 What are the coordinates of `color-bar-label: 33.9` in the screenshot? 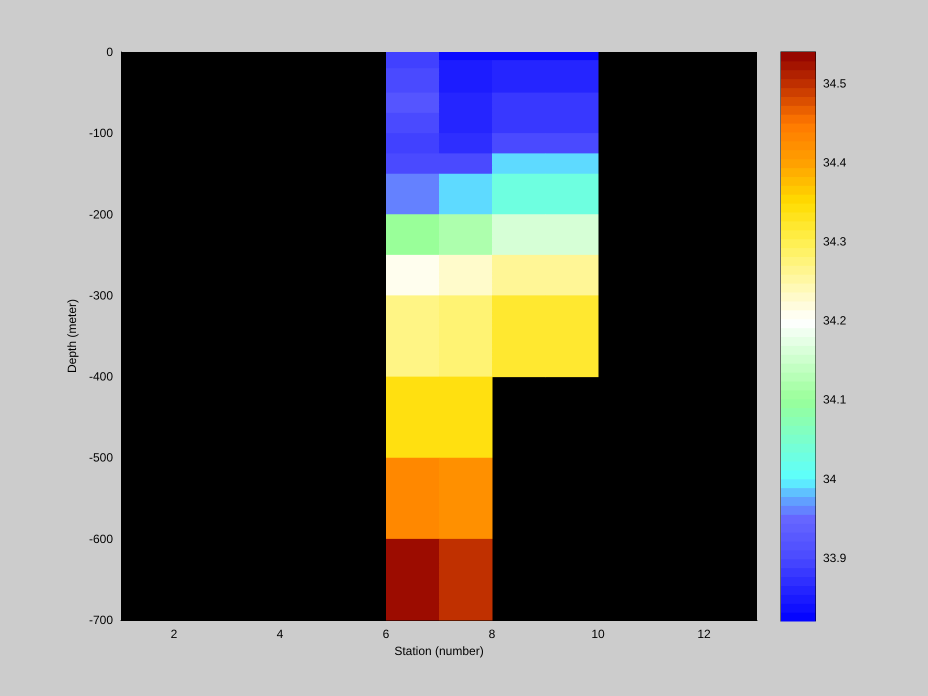 It's located at (835, 557).